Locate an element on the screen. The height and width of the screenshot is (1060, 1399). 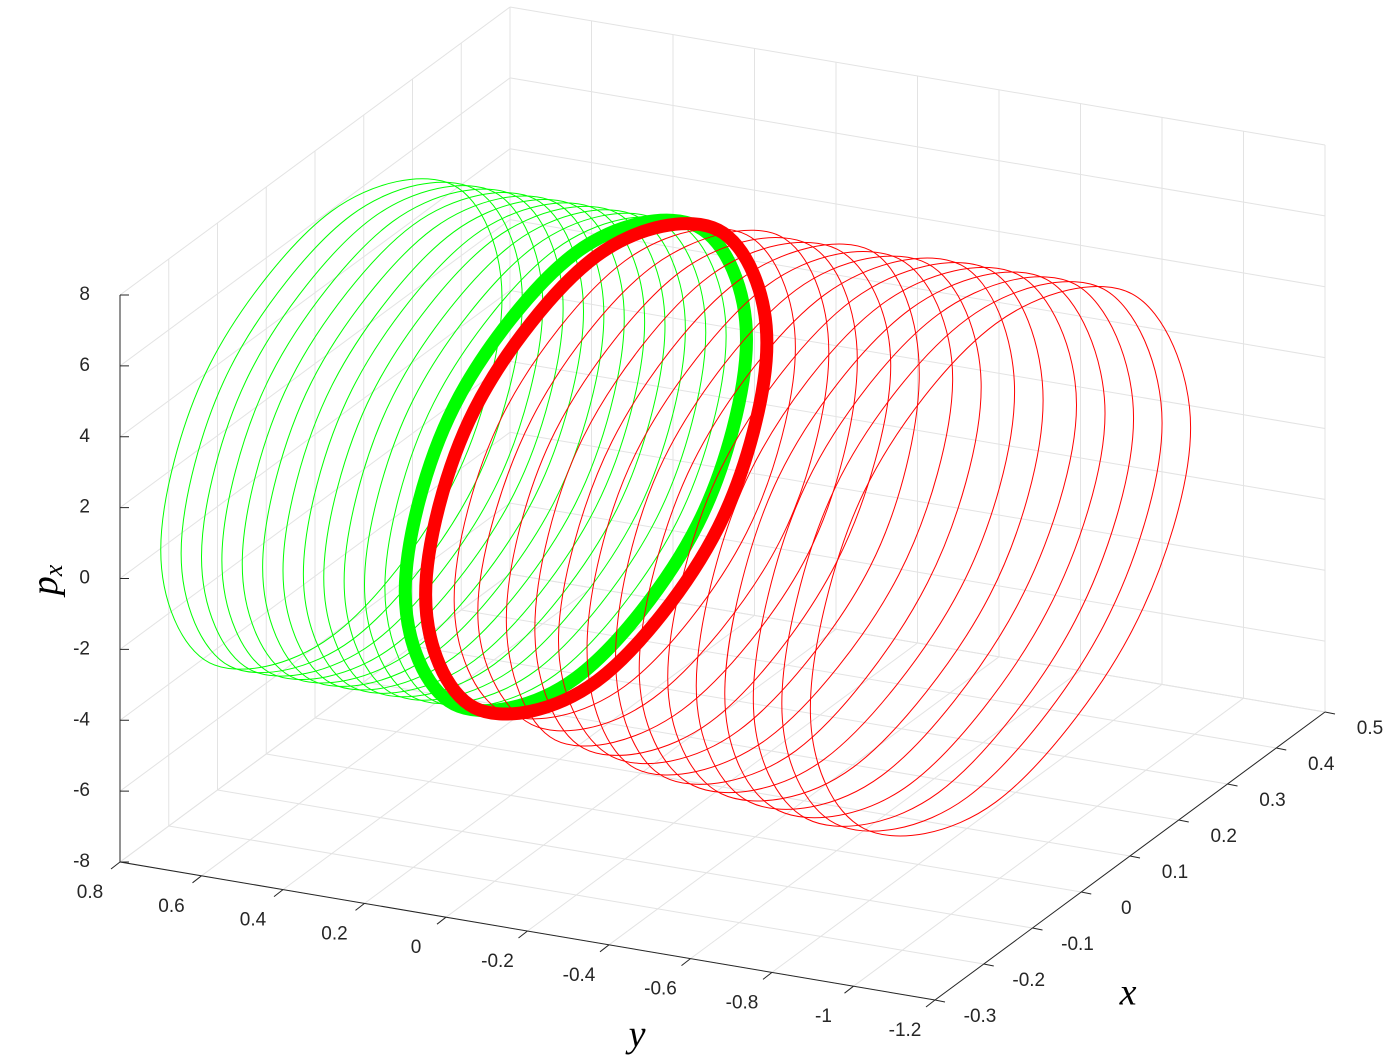
y-tick-label: 0.2 is located at coordinates (334, 933).